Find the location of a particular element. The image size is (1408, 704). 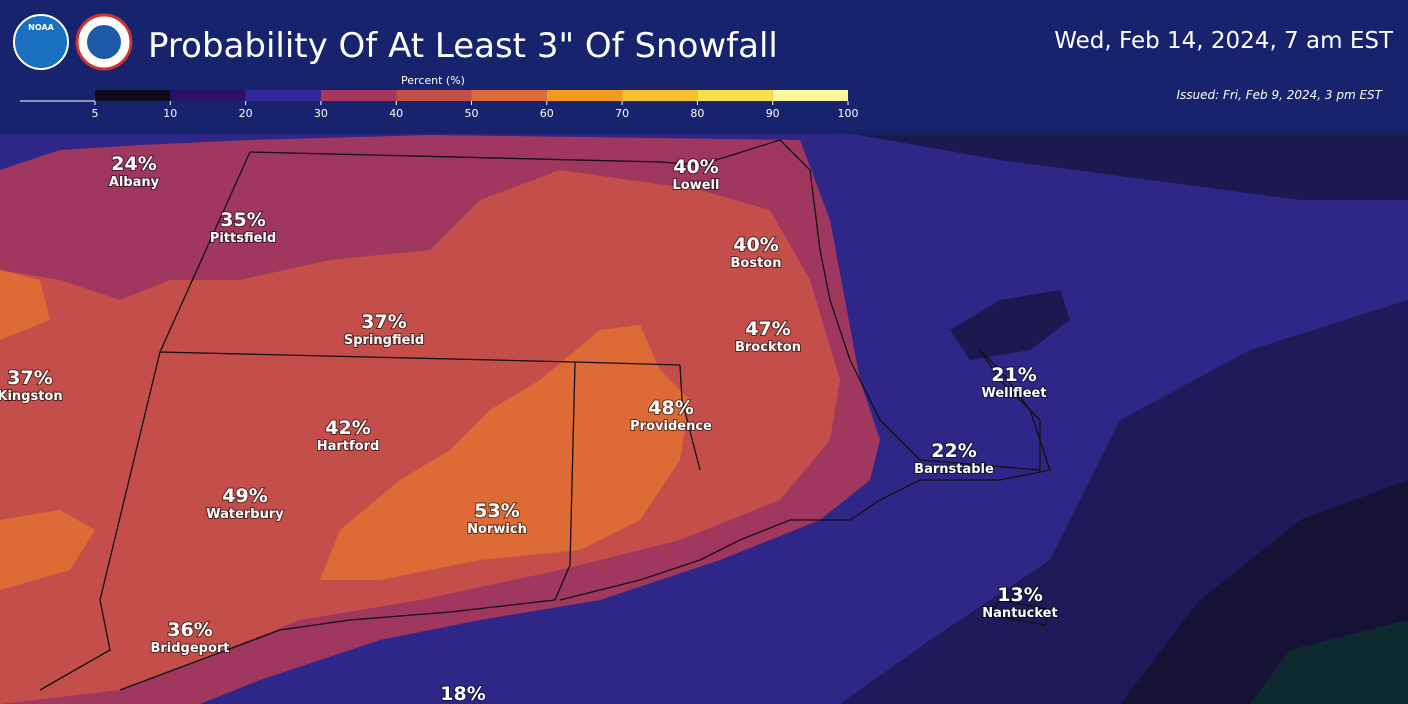

nws-logo-inner is located at coordinates (104, 42).